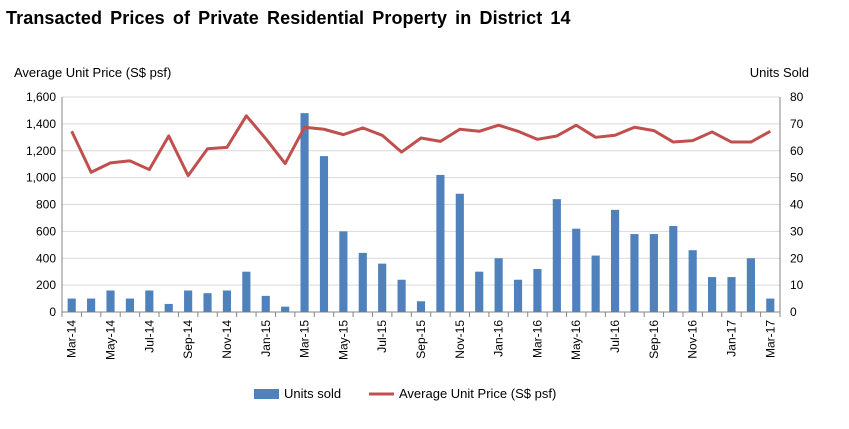  What do you see at coordinates (41, 97) in the screenshot?
I see `y-left-tick-label: 1,600` at bounding box center [41, 97].